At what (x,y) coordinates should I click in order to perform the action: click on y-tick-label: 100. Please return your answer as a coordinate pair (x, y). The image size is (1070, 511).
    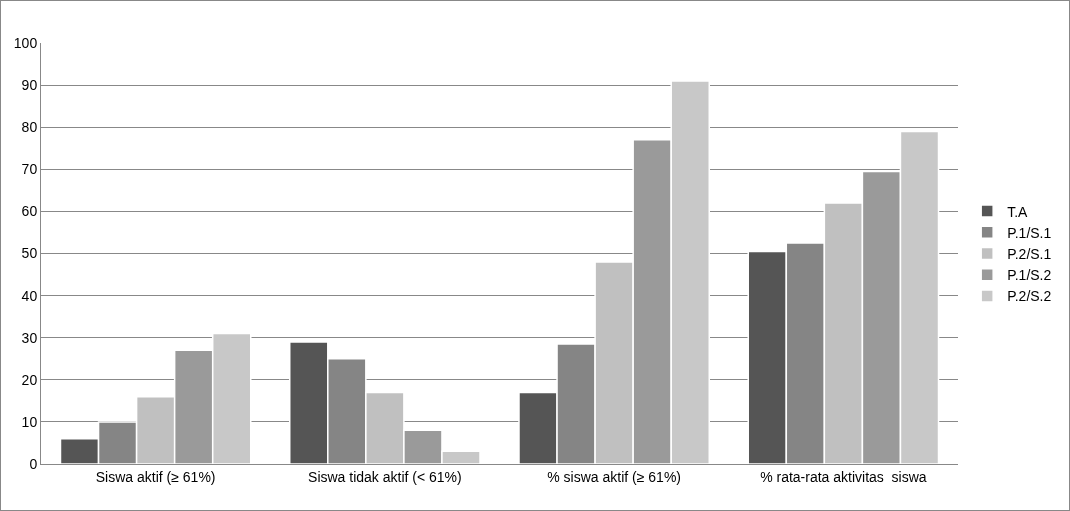
    Looking at the image, I should click on (25, 42).